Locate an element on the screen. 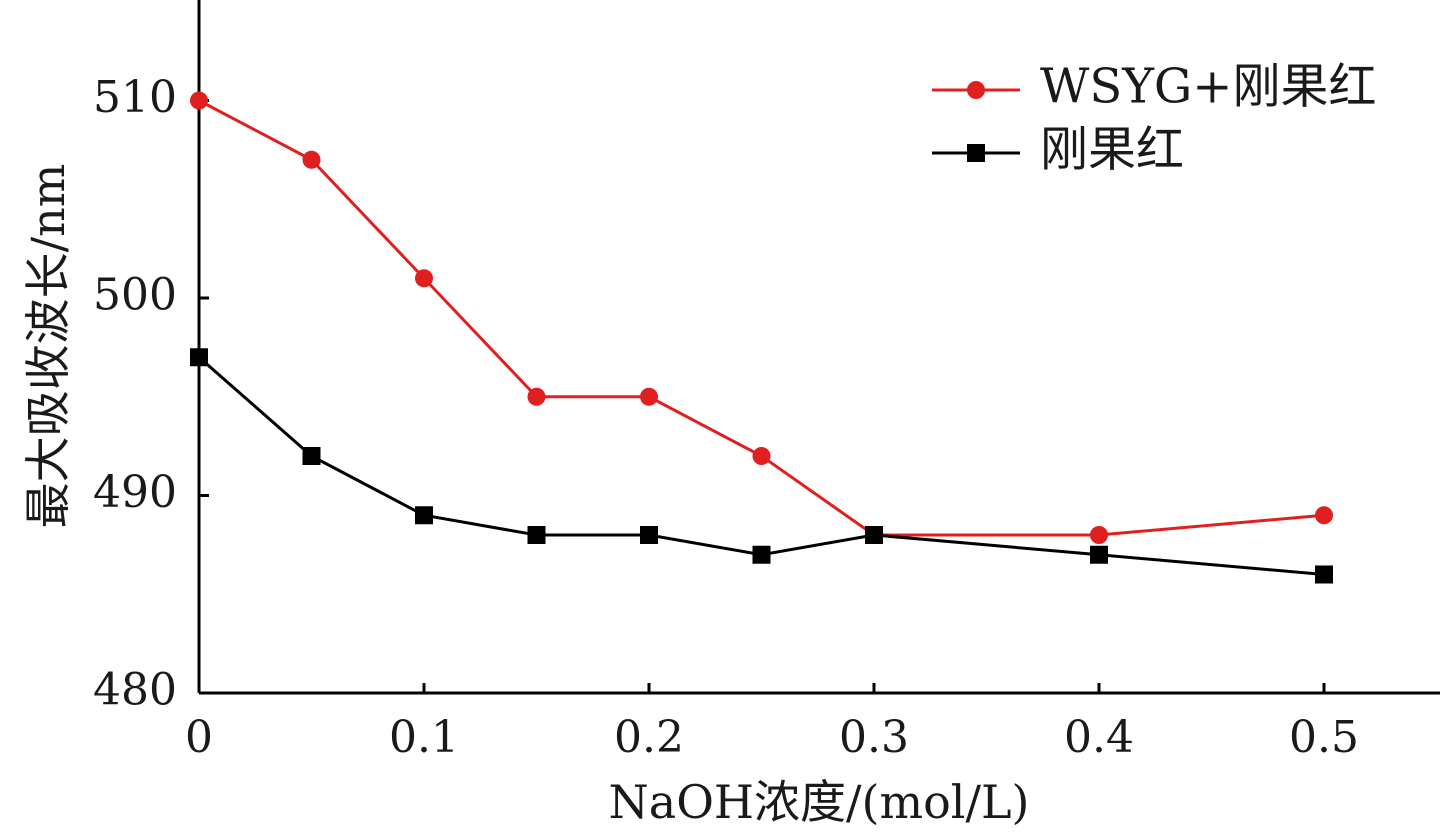 The height and width of the screenshot is (840, 1440). y-tick-label: 490 is located at coordinates (135, 492).